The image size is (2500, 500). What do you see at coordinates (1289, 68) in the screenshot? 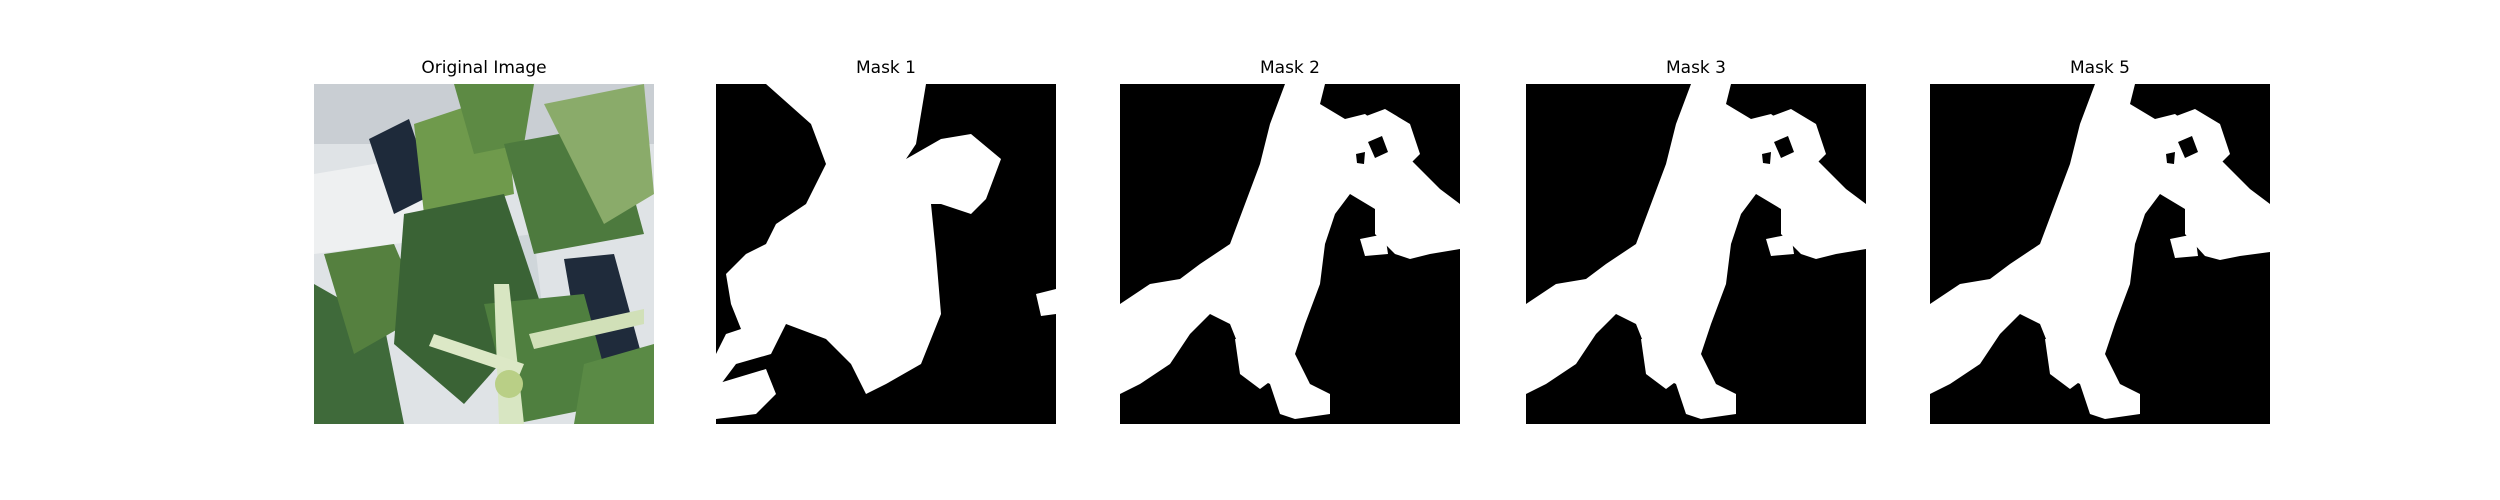
I see `panel-title-mask-2: Mask 2` at bounding box center [1289, 68].